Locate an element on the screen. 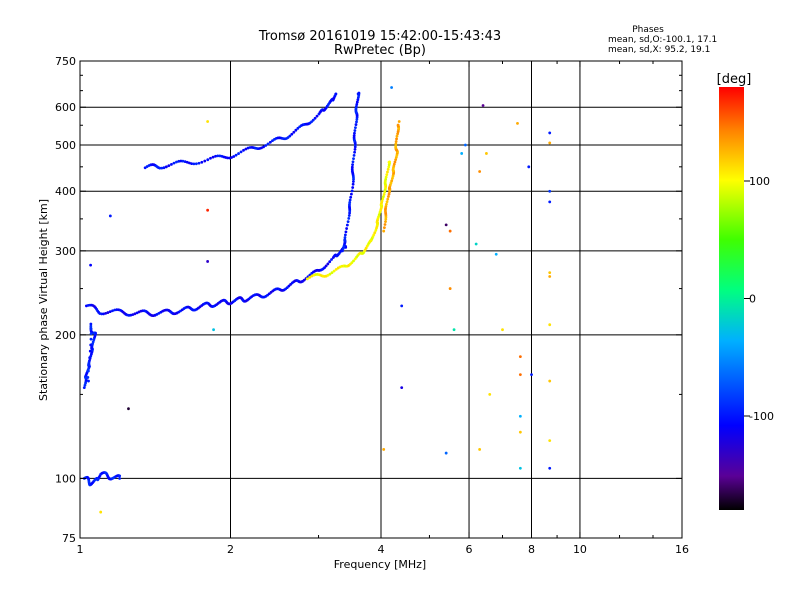  x-tick-label: 16 is located at coordinates (682, 549).